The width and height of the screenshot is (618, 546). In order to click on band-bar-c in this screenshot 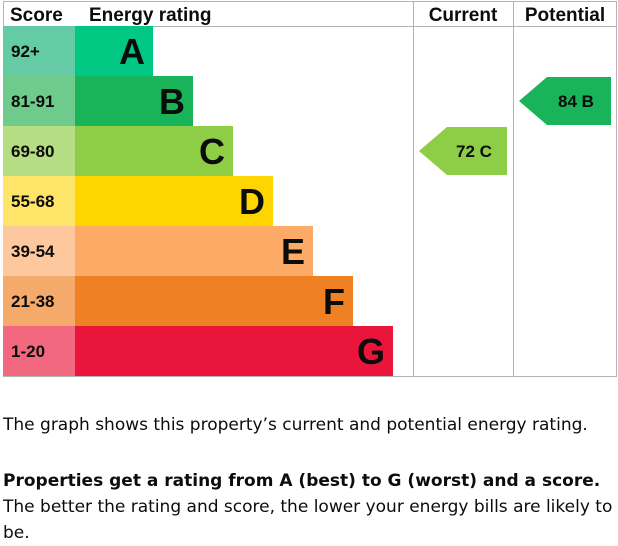, I will do `click(154, 151)`.